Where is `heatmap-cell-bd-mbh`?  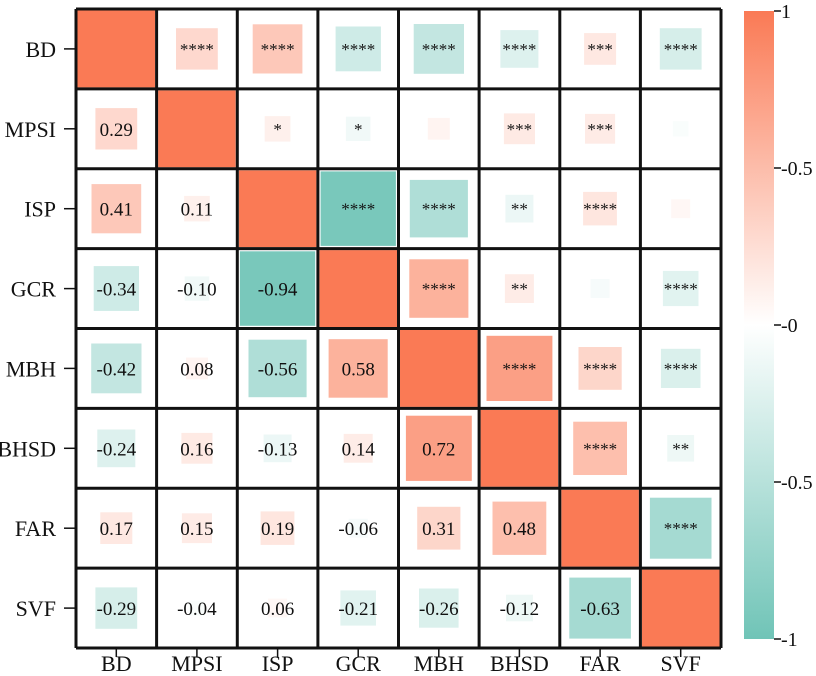
heatmap-cell-bd-mbh is located at coordinates (438, 49).